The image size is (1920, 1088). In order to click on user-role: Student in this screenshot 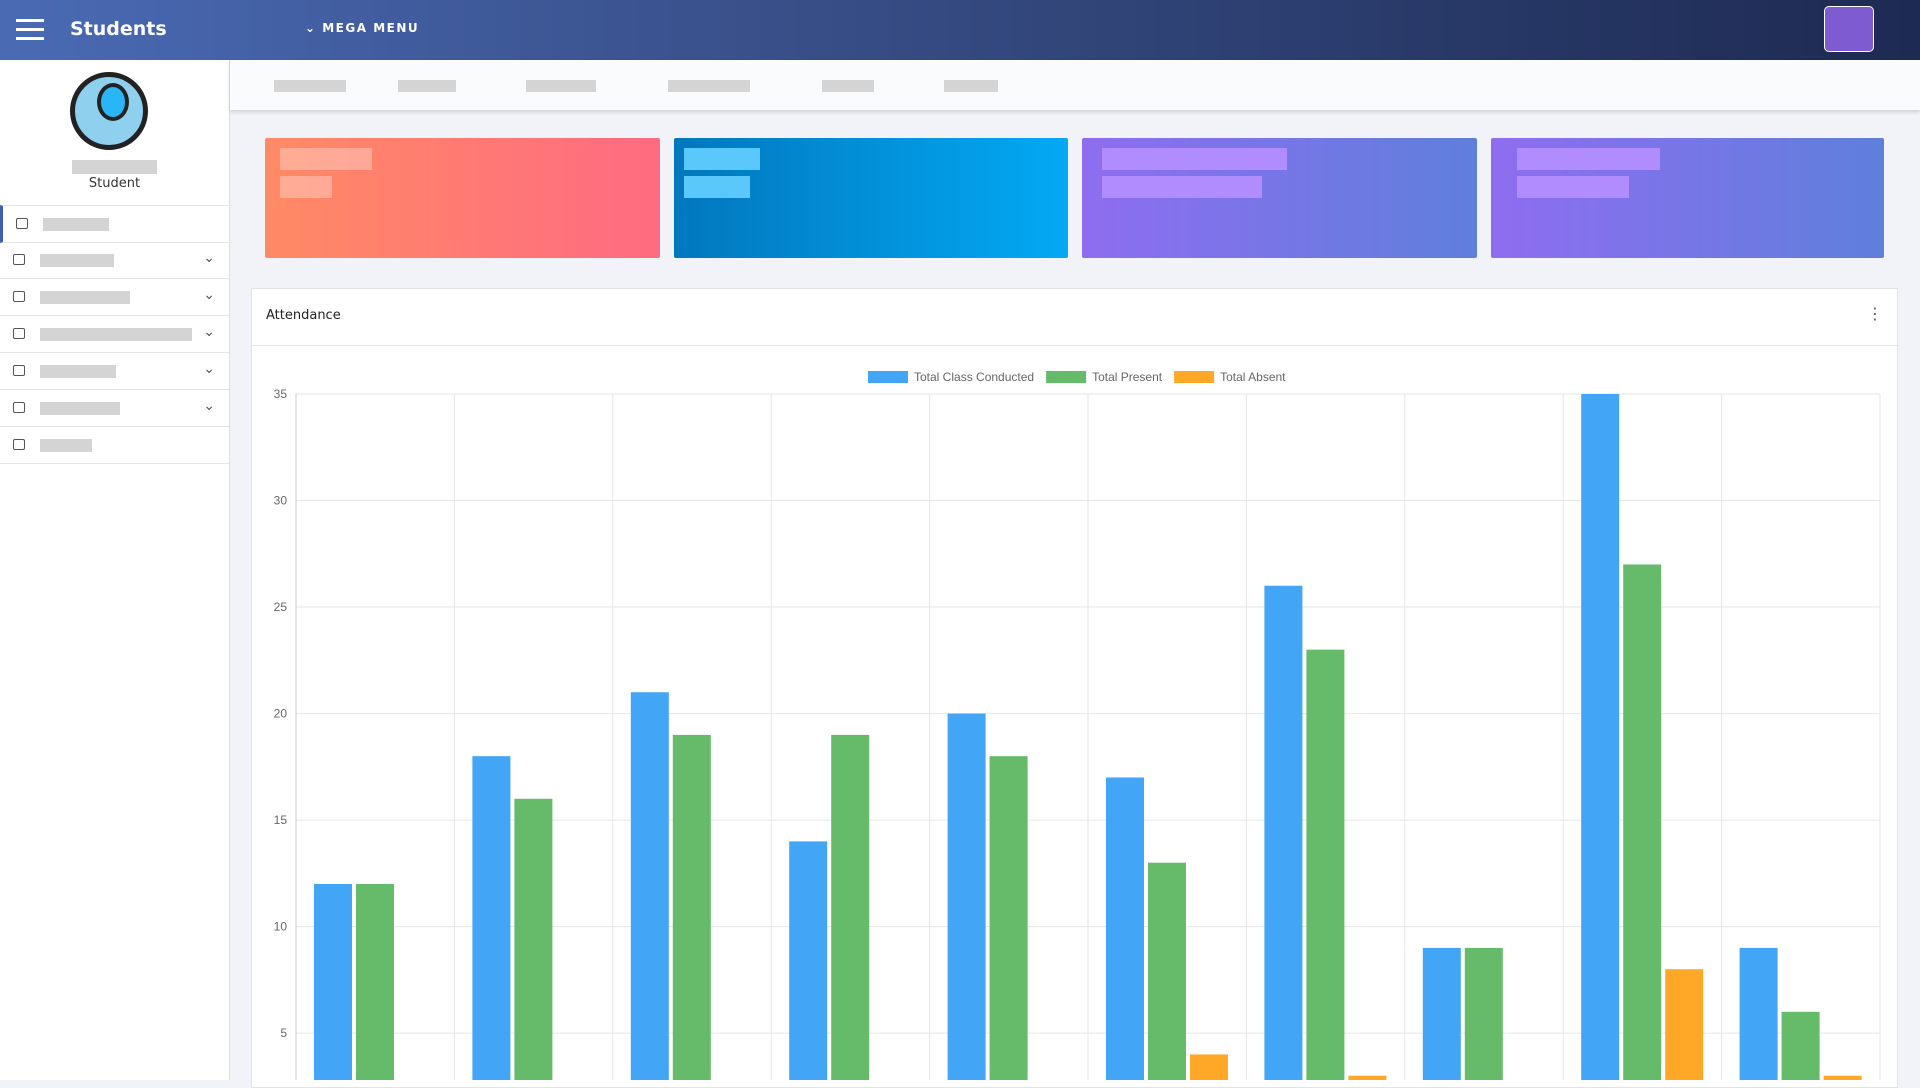, I will do `click(114, 183)`.